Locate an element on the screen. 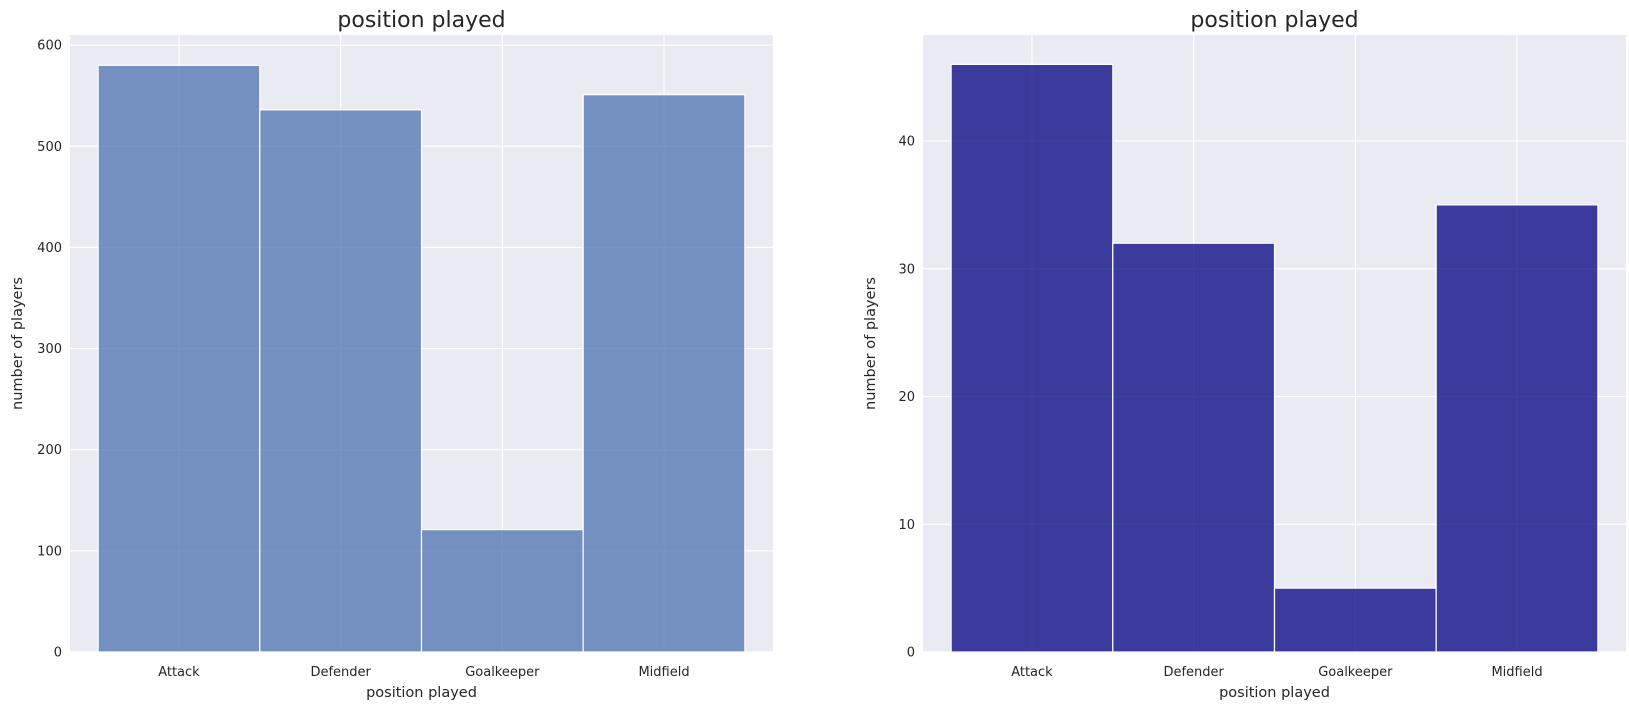  y-tick-label: 500 is located at coordinates (49, 147).